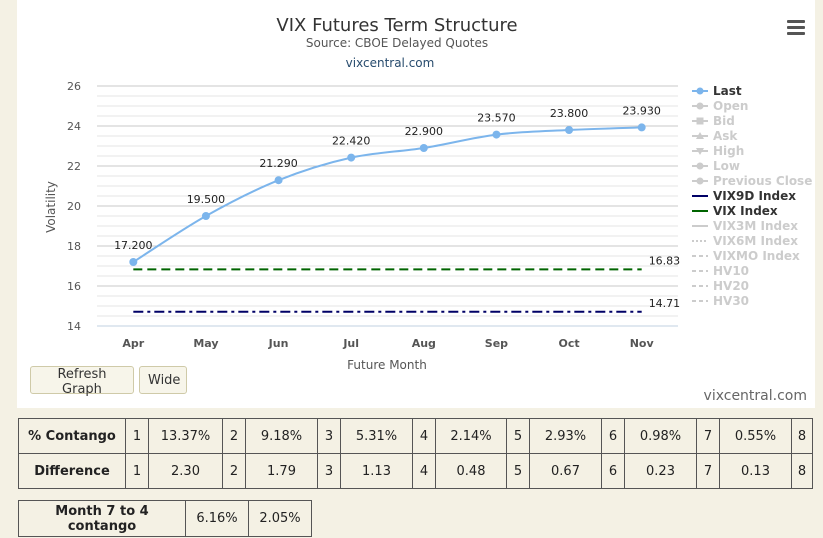 The image size is (823, 538). Describe the element at coordinates (728, 151) in the screenshot. I see `legend-item: High` at that location.